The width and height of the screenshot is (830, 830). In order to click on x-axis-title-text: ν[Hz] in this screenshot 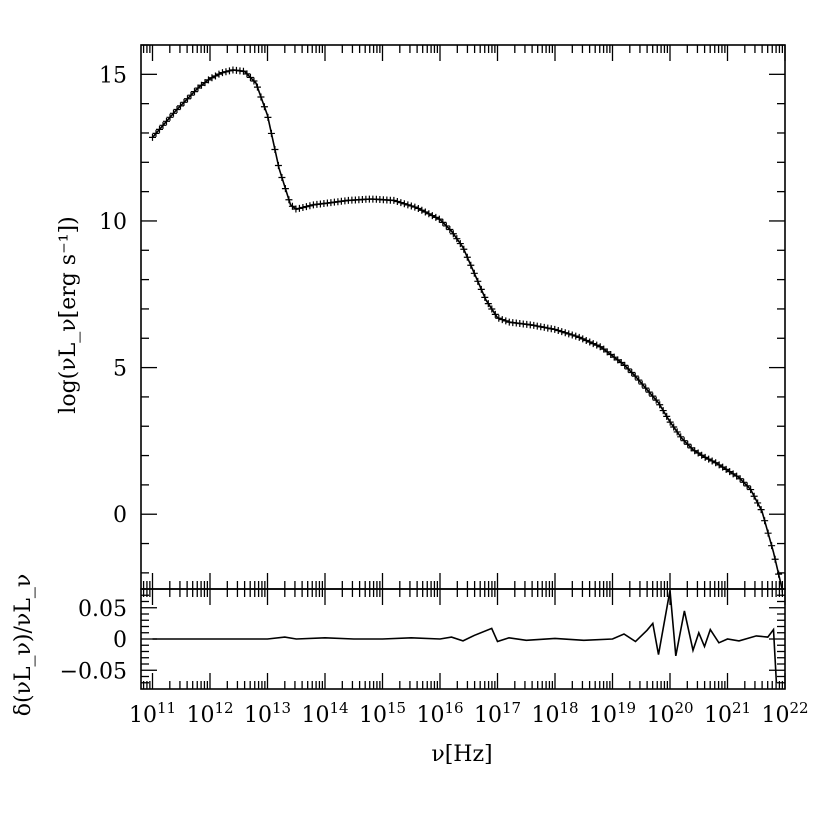, I will do `click(461, 754)`.